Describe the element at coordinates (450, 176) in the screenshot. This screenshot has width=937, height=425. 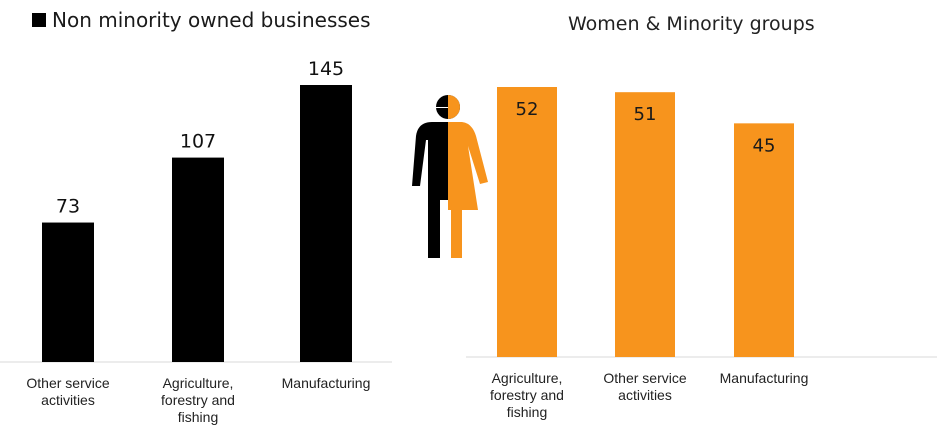
I see `male-female-split-icon` at that location.